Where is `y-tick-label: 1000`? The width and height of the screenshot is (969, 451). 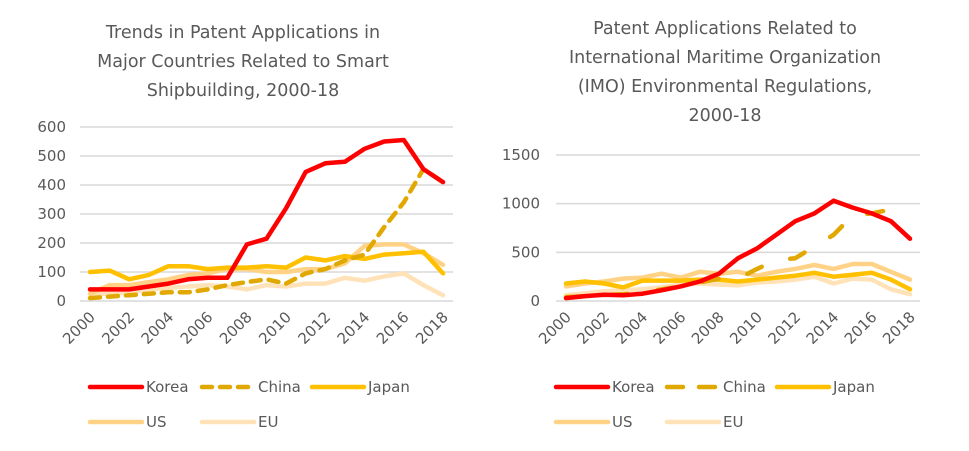
y-tick-label: 1000 is located at coordinates (521, 204).